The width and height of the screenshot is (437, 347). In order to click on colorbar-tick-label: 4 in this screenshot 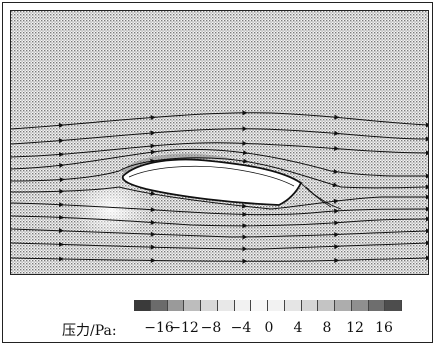, I will do `click(298, 328)`.